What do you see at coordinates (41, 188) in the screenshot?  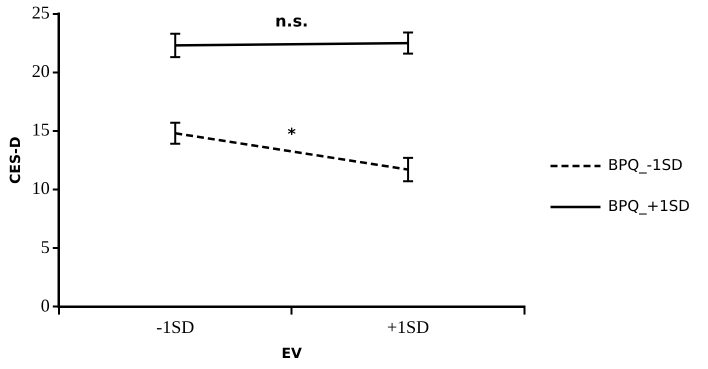 I see `y-tick-label: 10` at bounding box center [41, 188].